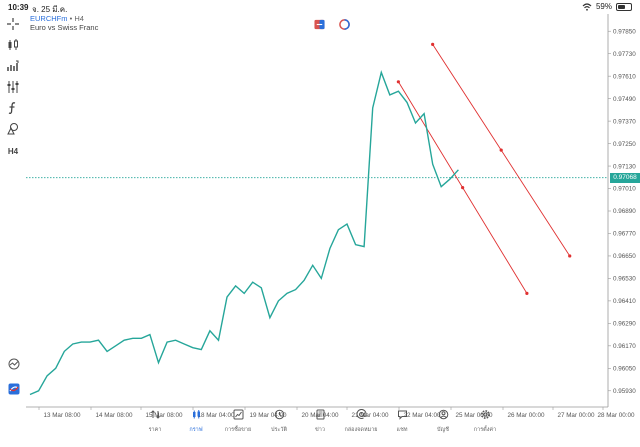 The height and width of the screenshot is (447, 640). I want to click on symbol-name: EURCHFm, so click(49, 18).